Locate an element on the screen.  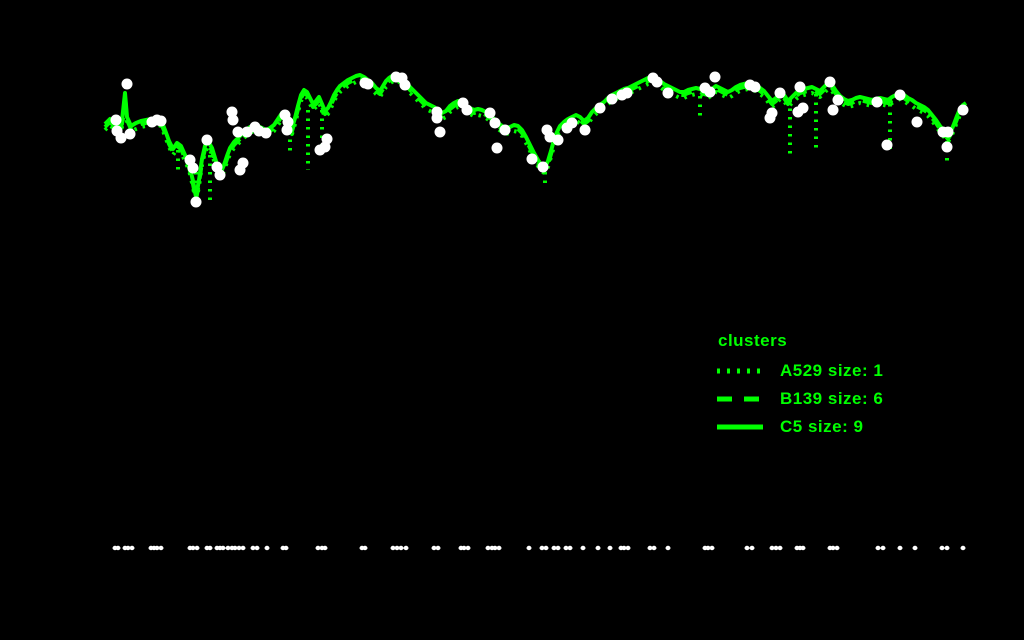
legend-item-a529: A529 size: 1 is located at coordinates (799, 371).